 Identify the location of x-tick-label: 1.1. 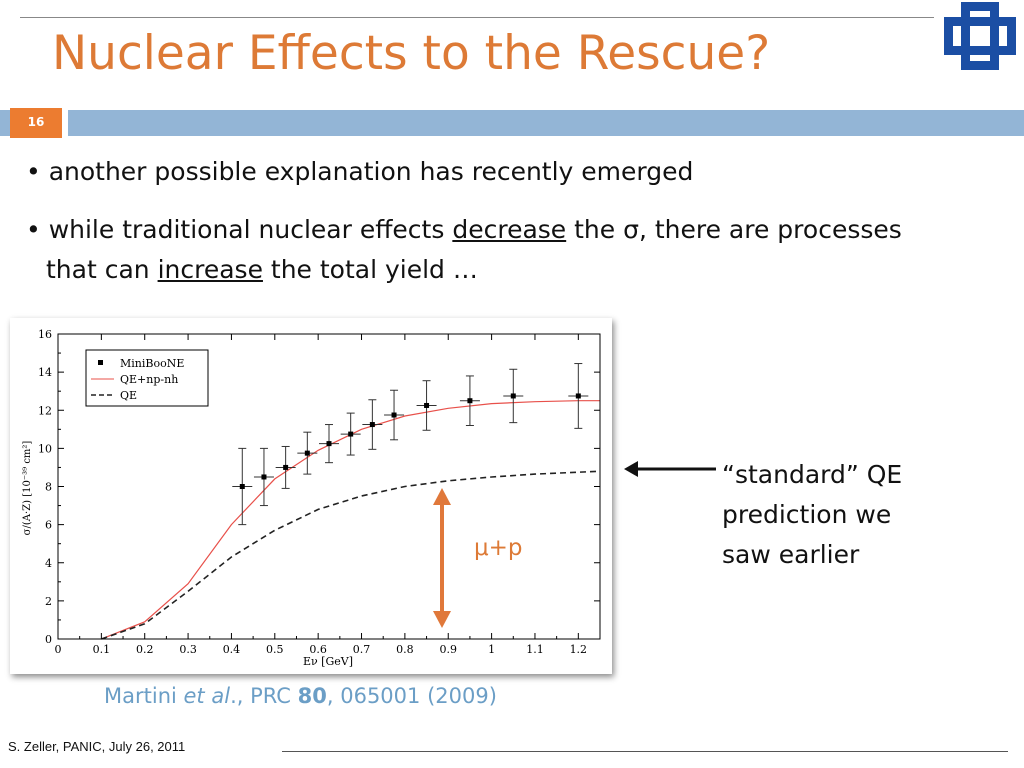
(535, 649).